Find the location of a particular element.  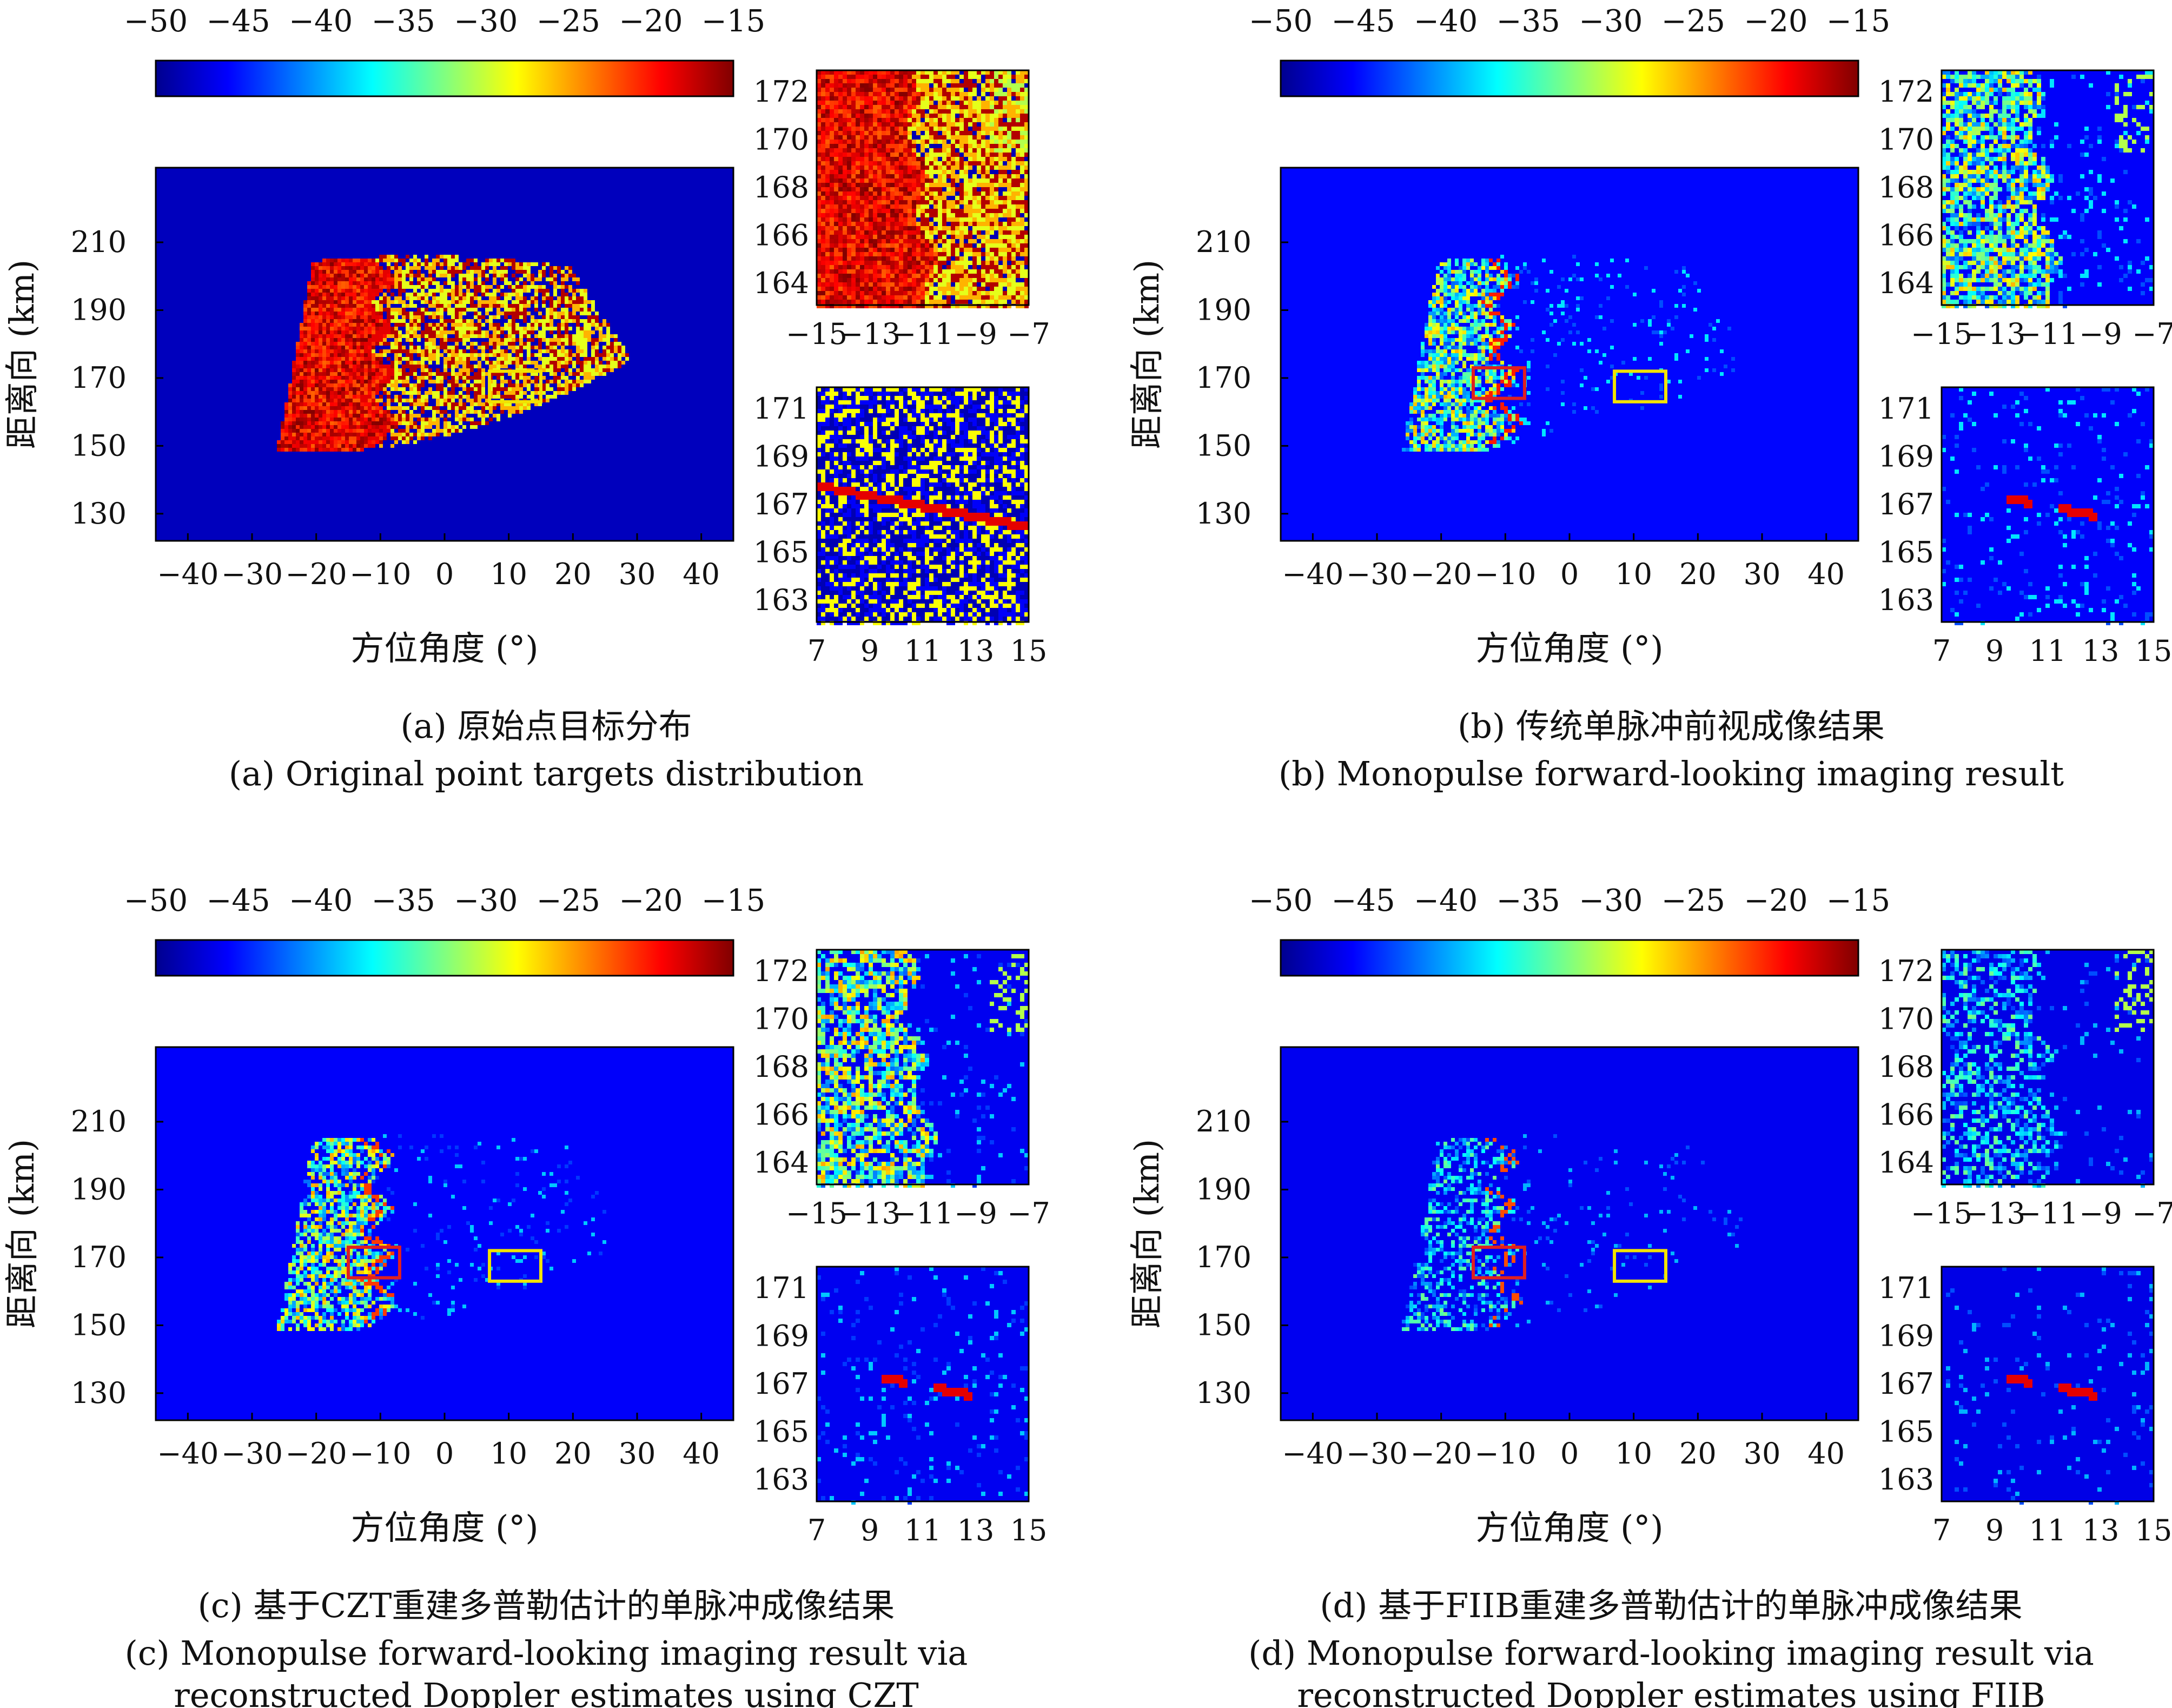

zoom-x-tick-label: −13 is located at coordinates (1994, 1213).